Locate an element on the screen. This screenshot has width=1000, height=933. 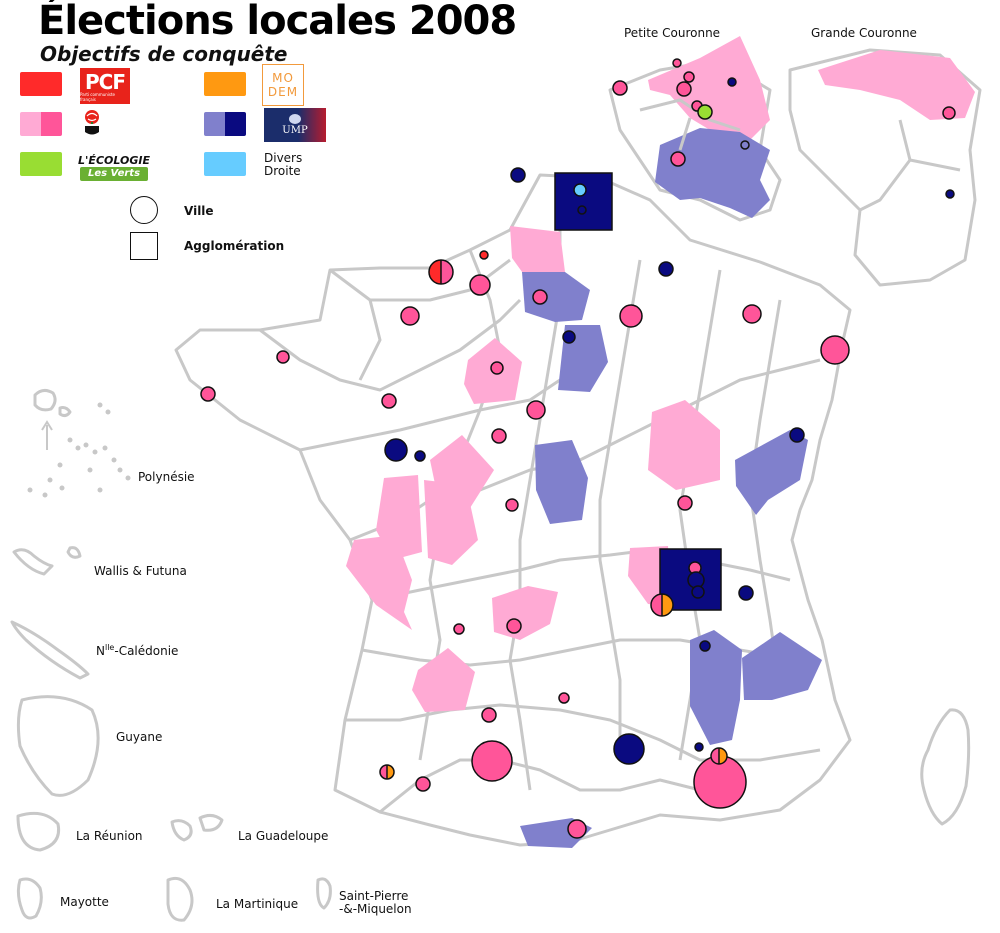
spm-line2: -&-Miquelon is located at coordinates (375, 909).